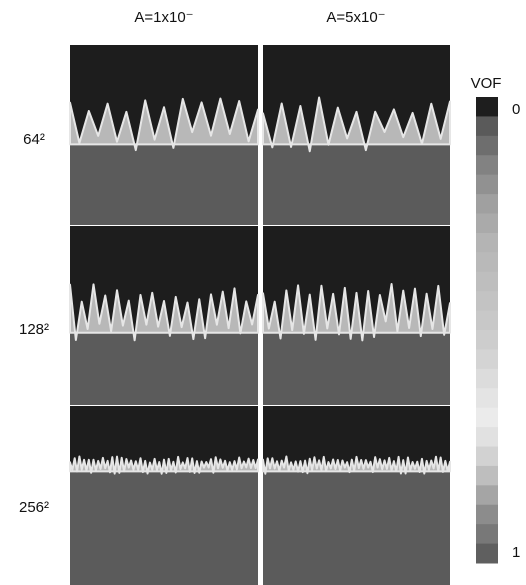 Image resolution: width=526 pixels, height=585 pixels. Describe the element at coordinates (355, 17) in the screenshot. I see `column-label: A=5x10⁻` at that location.